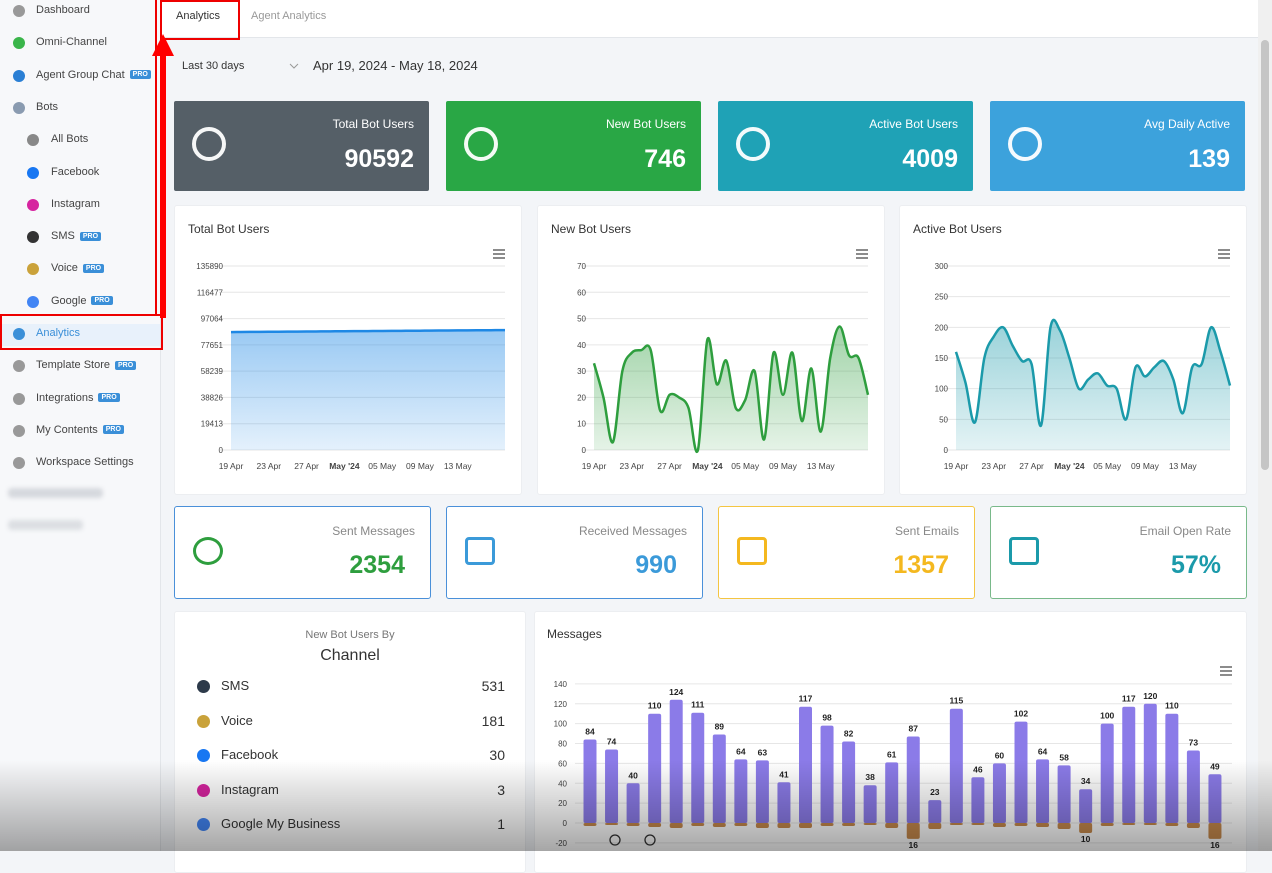 The image size is (1272, 873). Describe the element at coordinates (209, 266) in the screenshot. I see `y-tick-label: 135890` at that location.